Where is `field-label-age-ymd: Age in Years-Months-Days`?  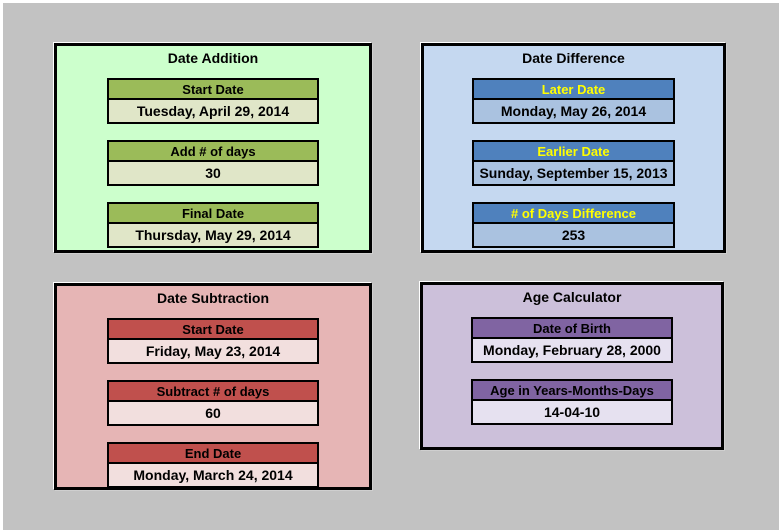 field-label-age-ymd: Age in Years-Months-Days is located at coordinates (572, 391).